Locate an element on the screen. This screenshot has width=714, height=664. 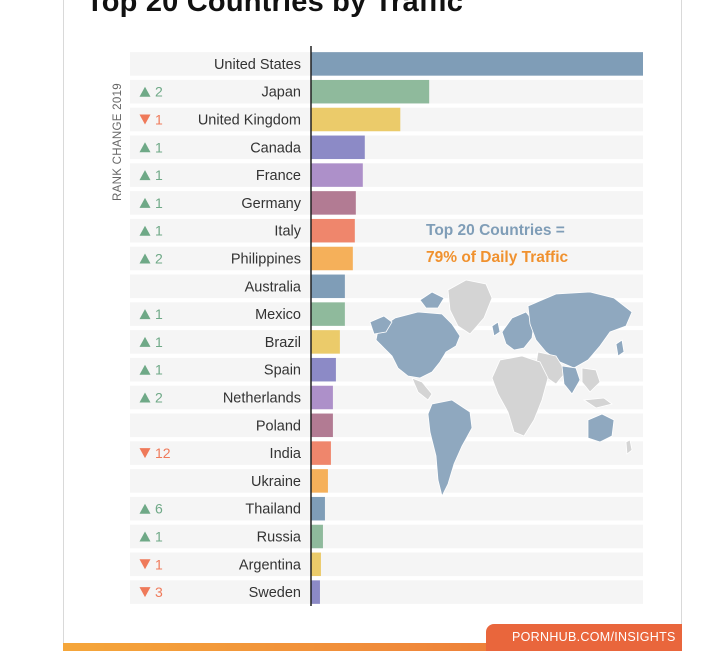
bar-japan is located at coordinates (370, 91).